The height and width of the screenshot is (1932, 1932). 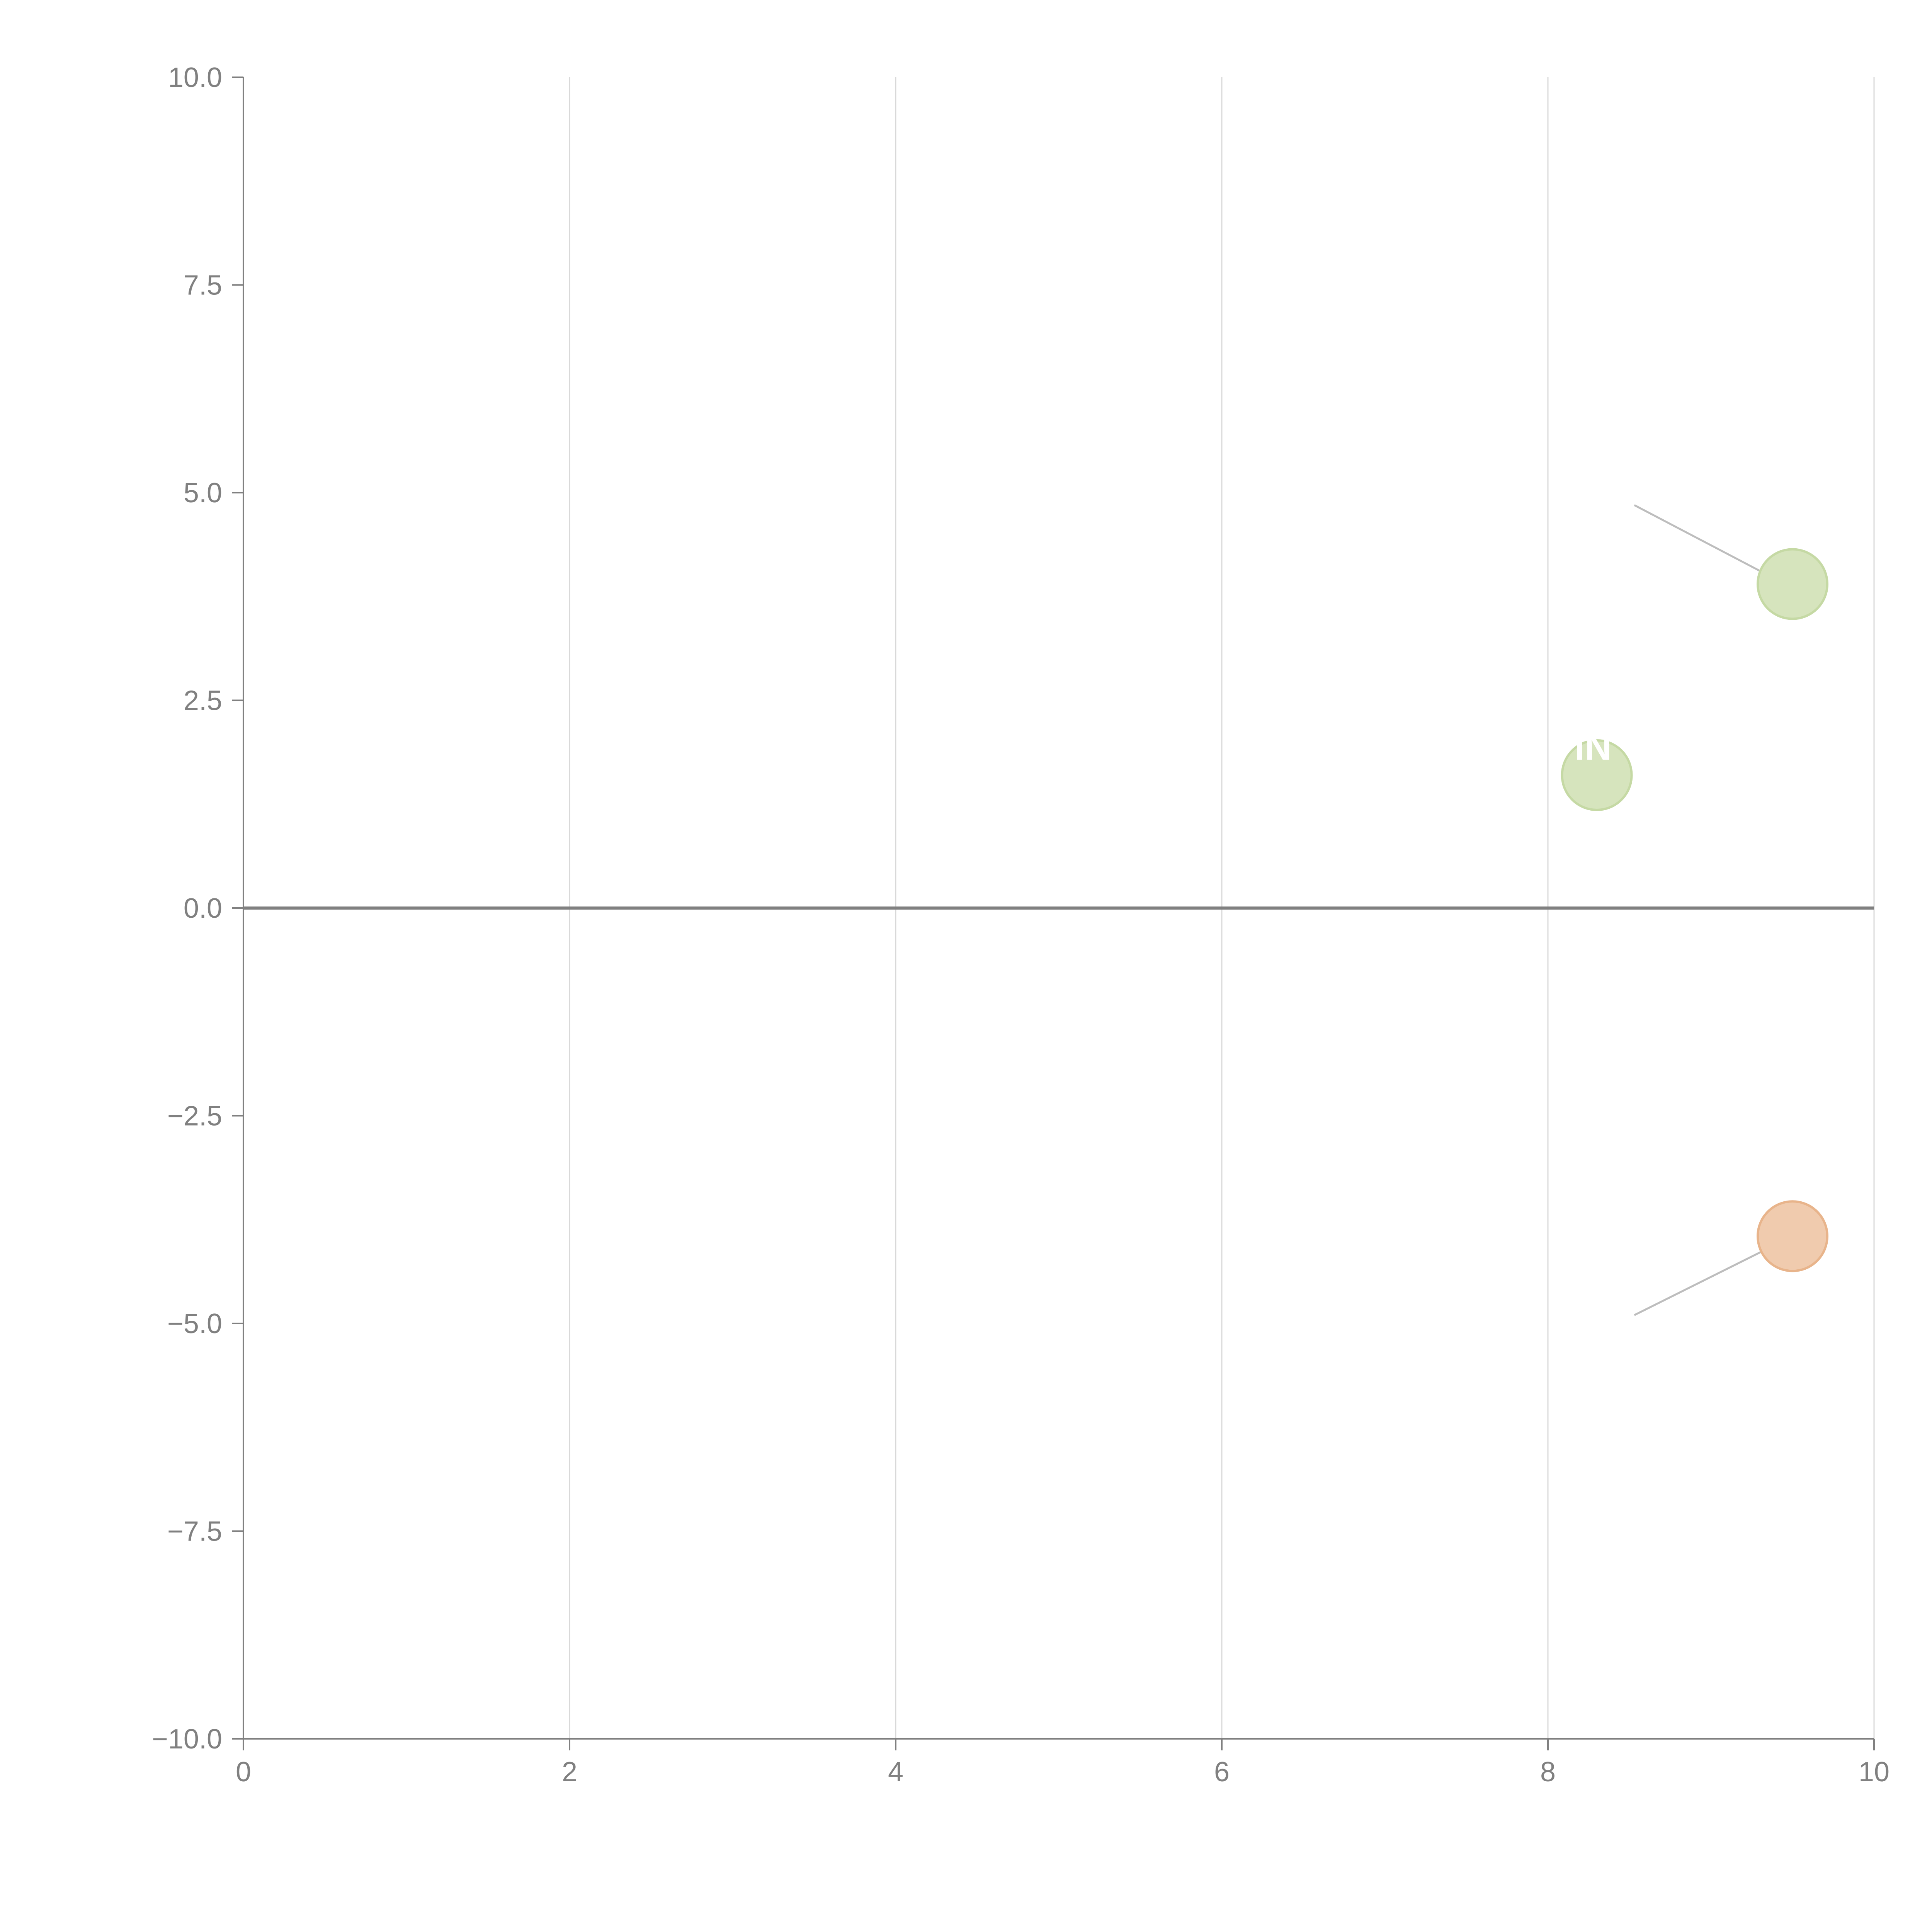 What do you see at coordinates (187, 1740) in the screenshot?
I see `y-tick-label: −10.0` at bounding box center [187, 1740].